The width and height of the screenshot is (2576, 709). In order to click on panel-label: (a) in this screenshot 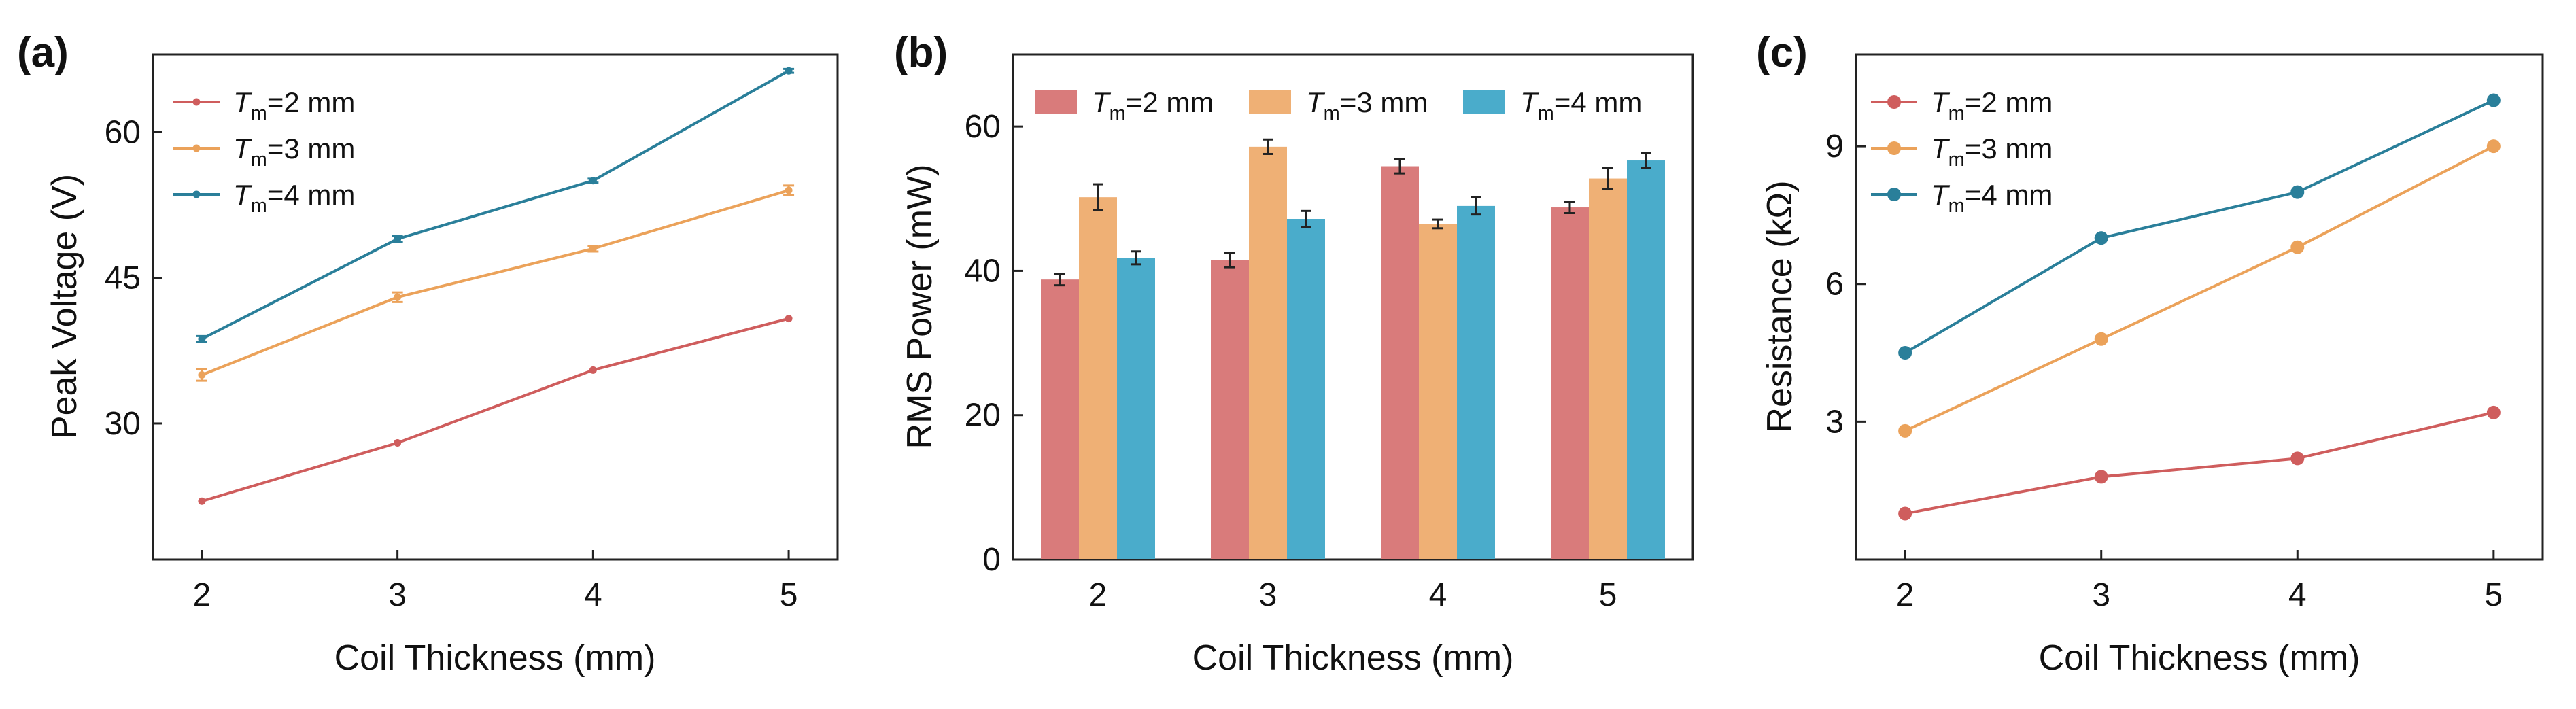, I will do `click(43, 52)`.